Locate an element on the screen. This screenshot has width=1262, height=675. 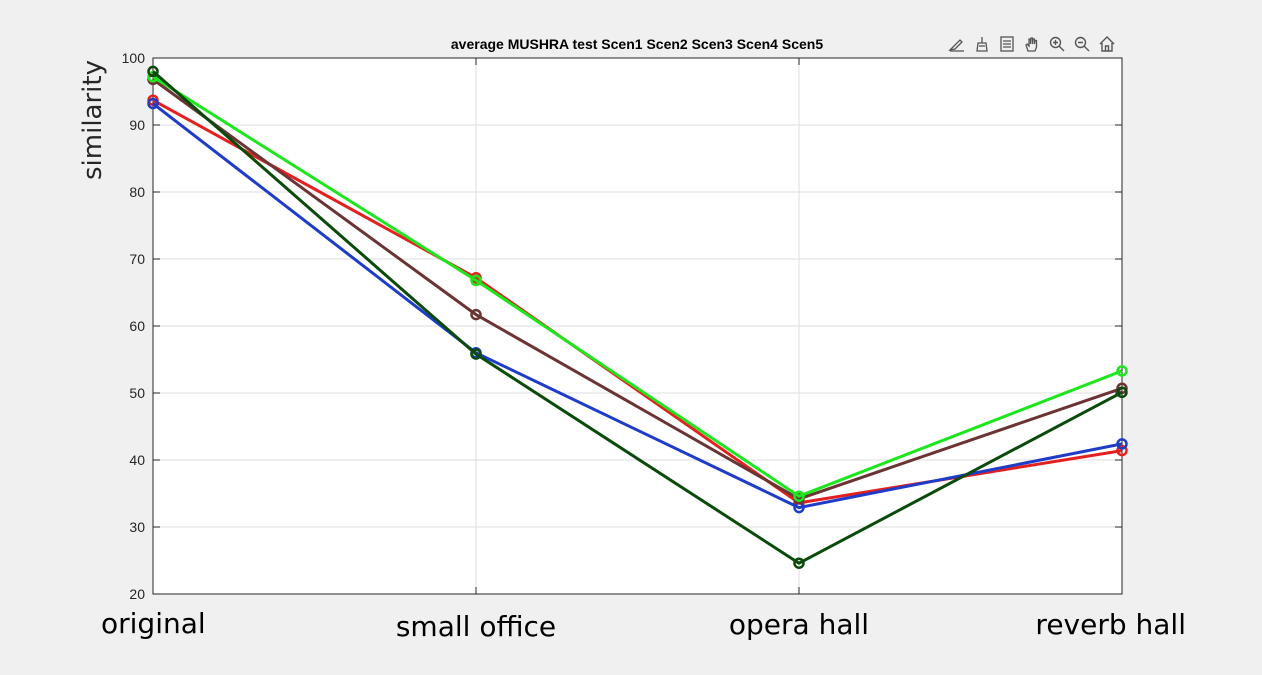
axes-toolbar is located at coordinates (1032, 44).